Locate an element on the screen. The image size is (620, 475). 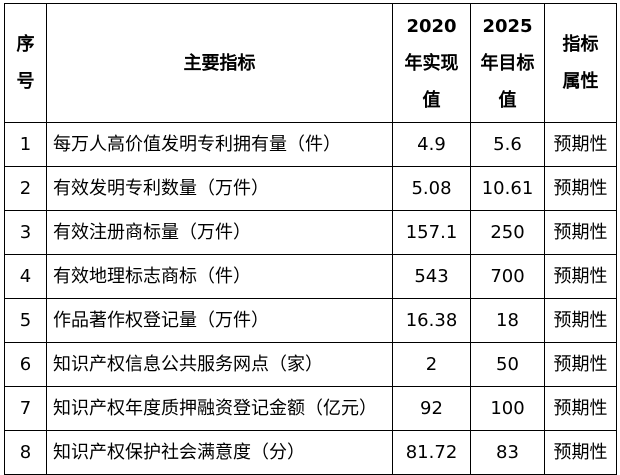
row-index: 4 is located at coordinates (25, 276).